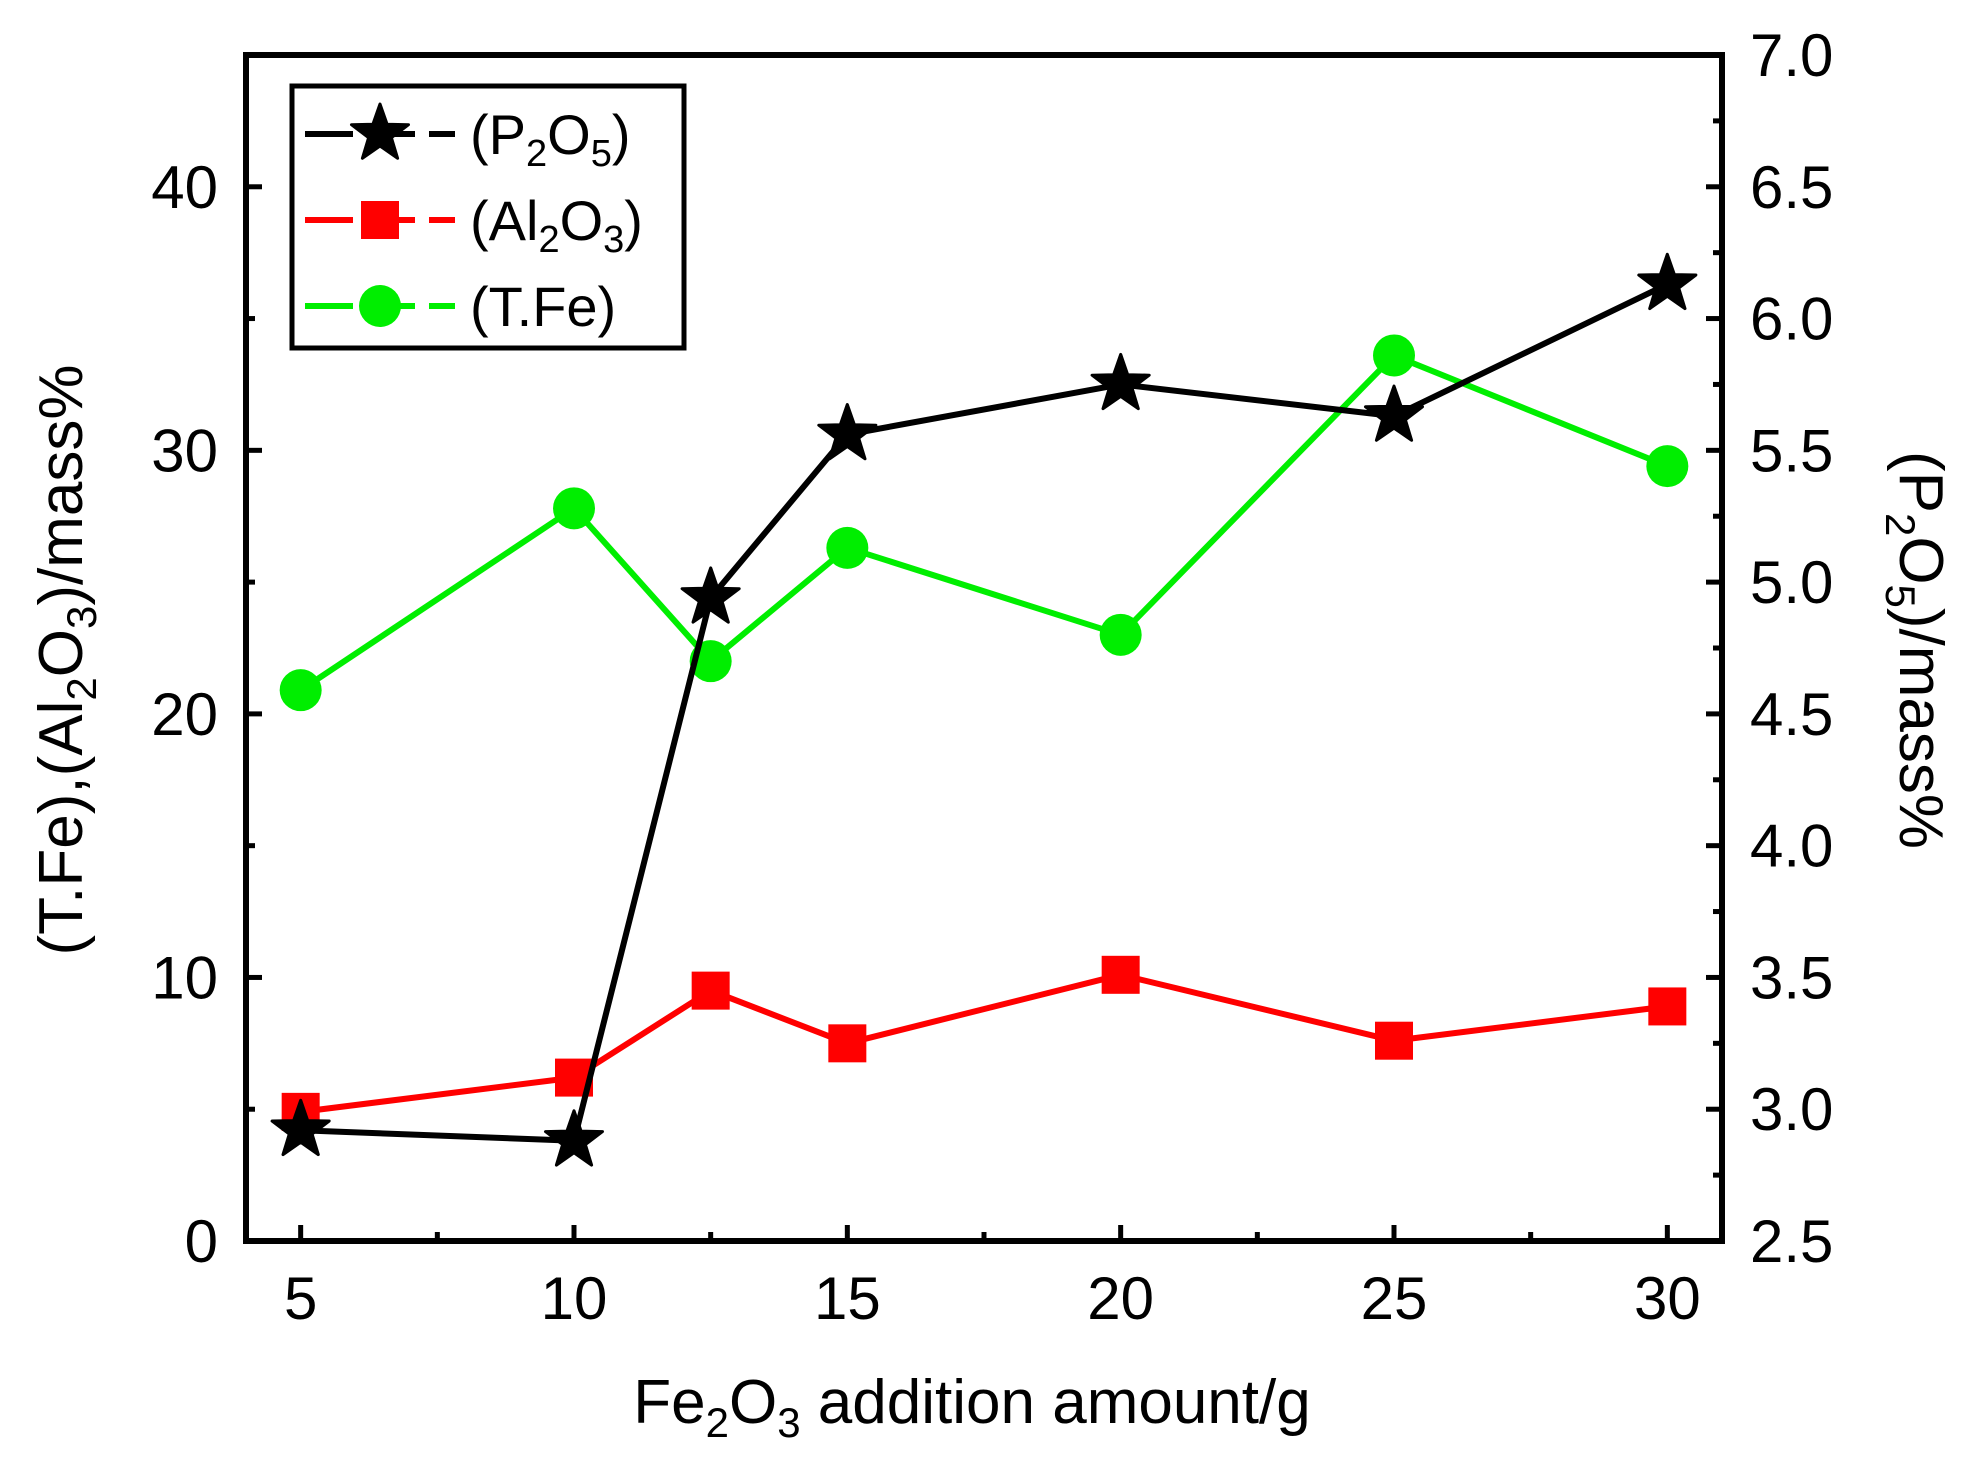  Describe the element at coordinates (1791, 977) in the screenshot. I see `y-right-tick-label: 3.5` at that location.